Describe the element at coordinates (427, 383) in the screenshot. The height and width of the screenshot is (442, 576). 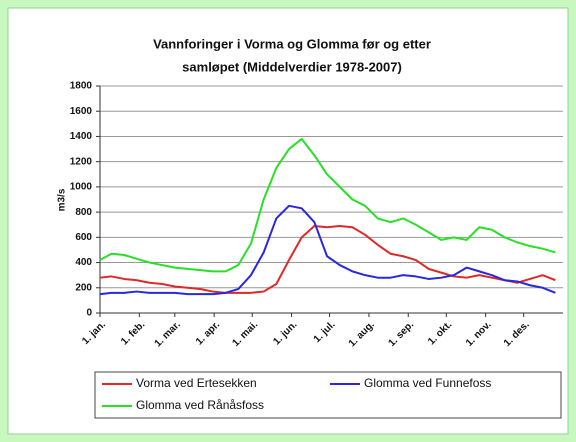
I see `legend-label: Glomma ved Funnefoss` at that location.